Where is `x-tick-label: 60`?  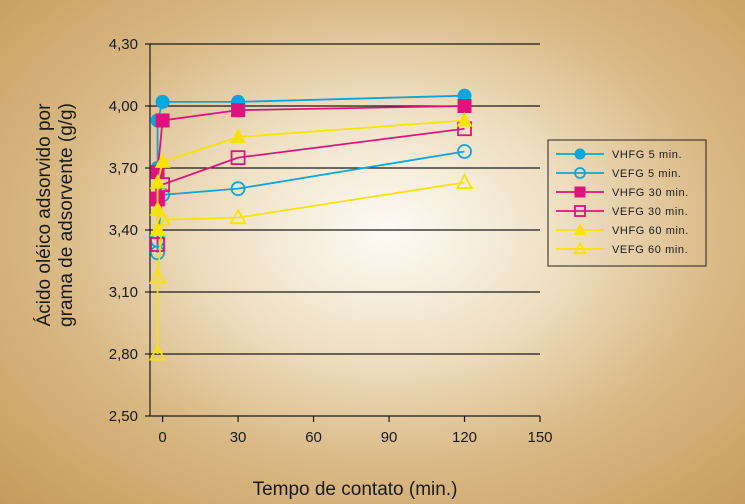
x-tick-label: 60 is located at coordinates (313, 437).